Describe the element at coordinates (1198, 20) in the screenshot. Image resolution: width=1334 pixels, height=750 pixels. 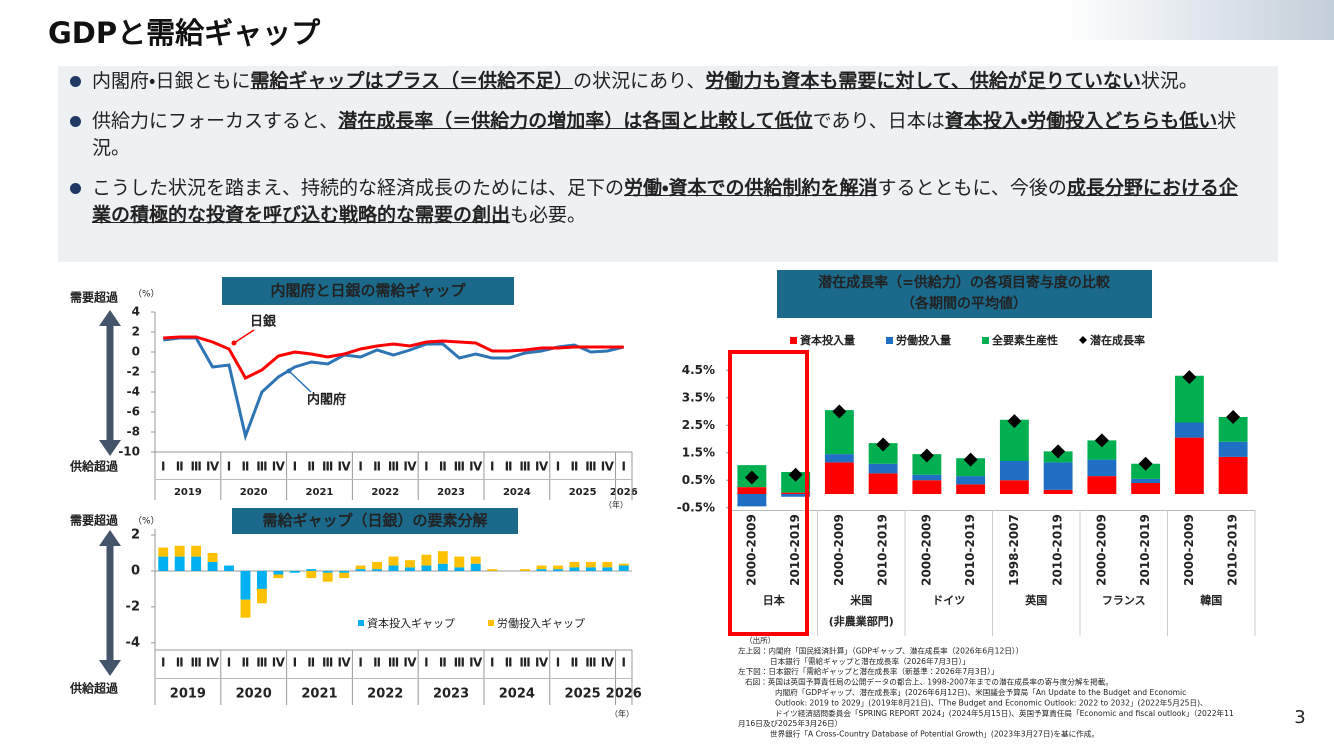
I see `corner-decoration` at that location.